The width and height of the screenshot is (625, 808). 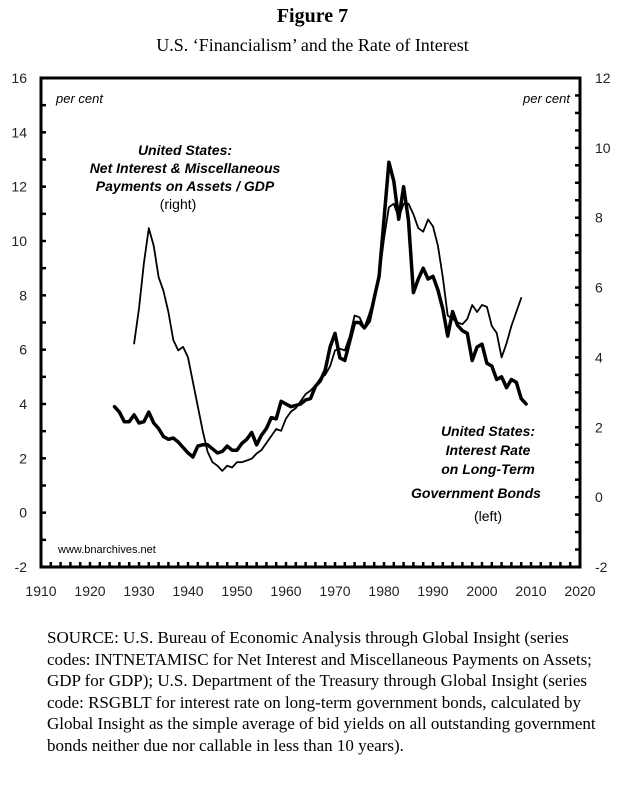 I want to click on annotation-net-interest-line-3: Payments on Assets / GDP, so click(x=185, y=186).